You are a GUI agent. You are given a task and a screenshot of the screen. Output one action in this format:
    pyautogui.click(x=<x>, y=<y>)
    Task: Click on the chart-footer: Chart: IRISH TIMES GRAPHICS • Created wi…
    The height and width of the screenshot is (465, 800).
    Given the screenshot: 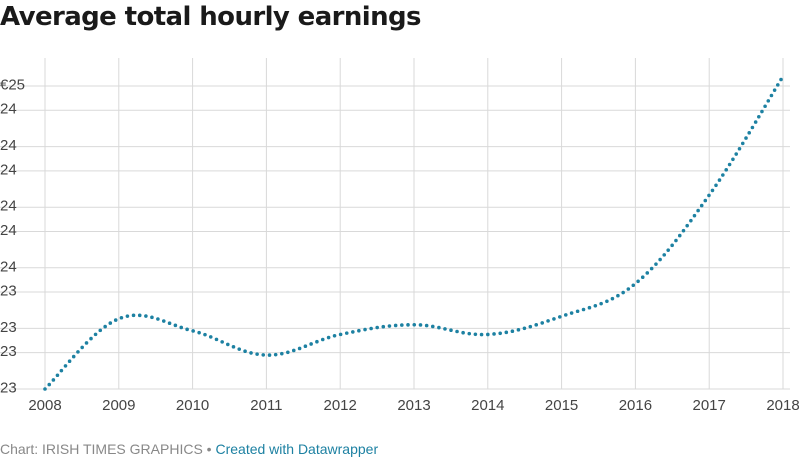 What is the action you would take?
    pyautogui.click(x=189, y=449)
    